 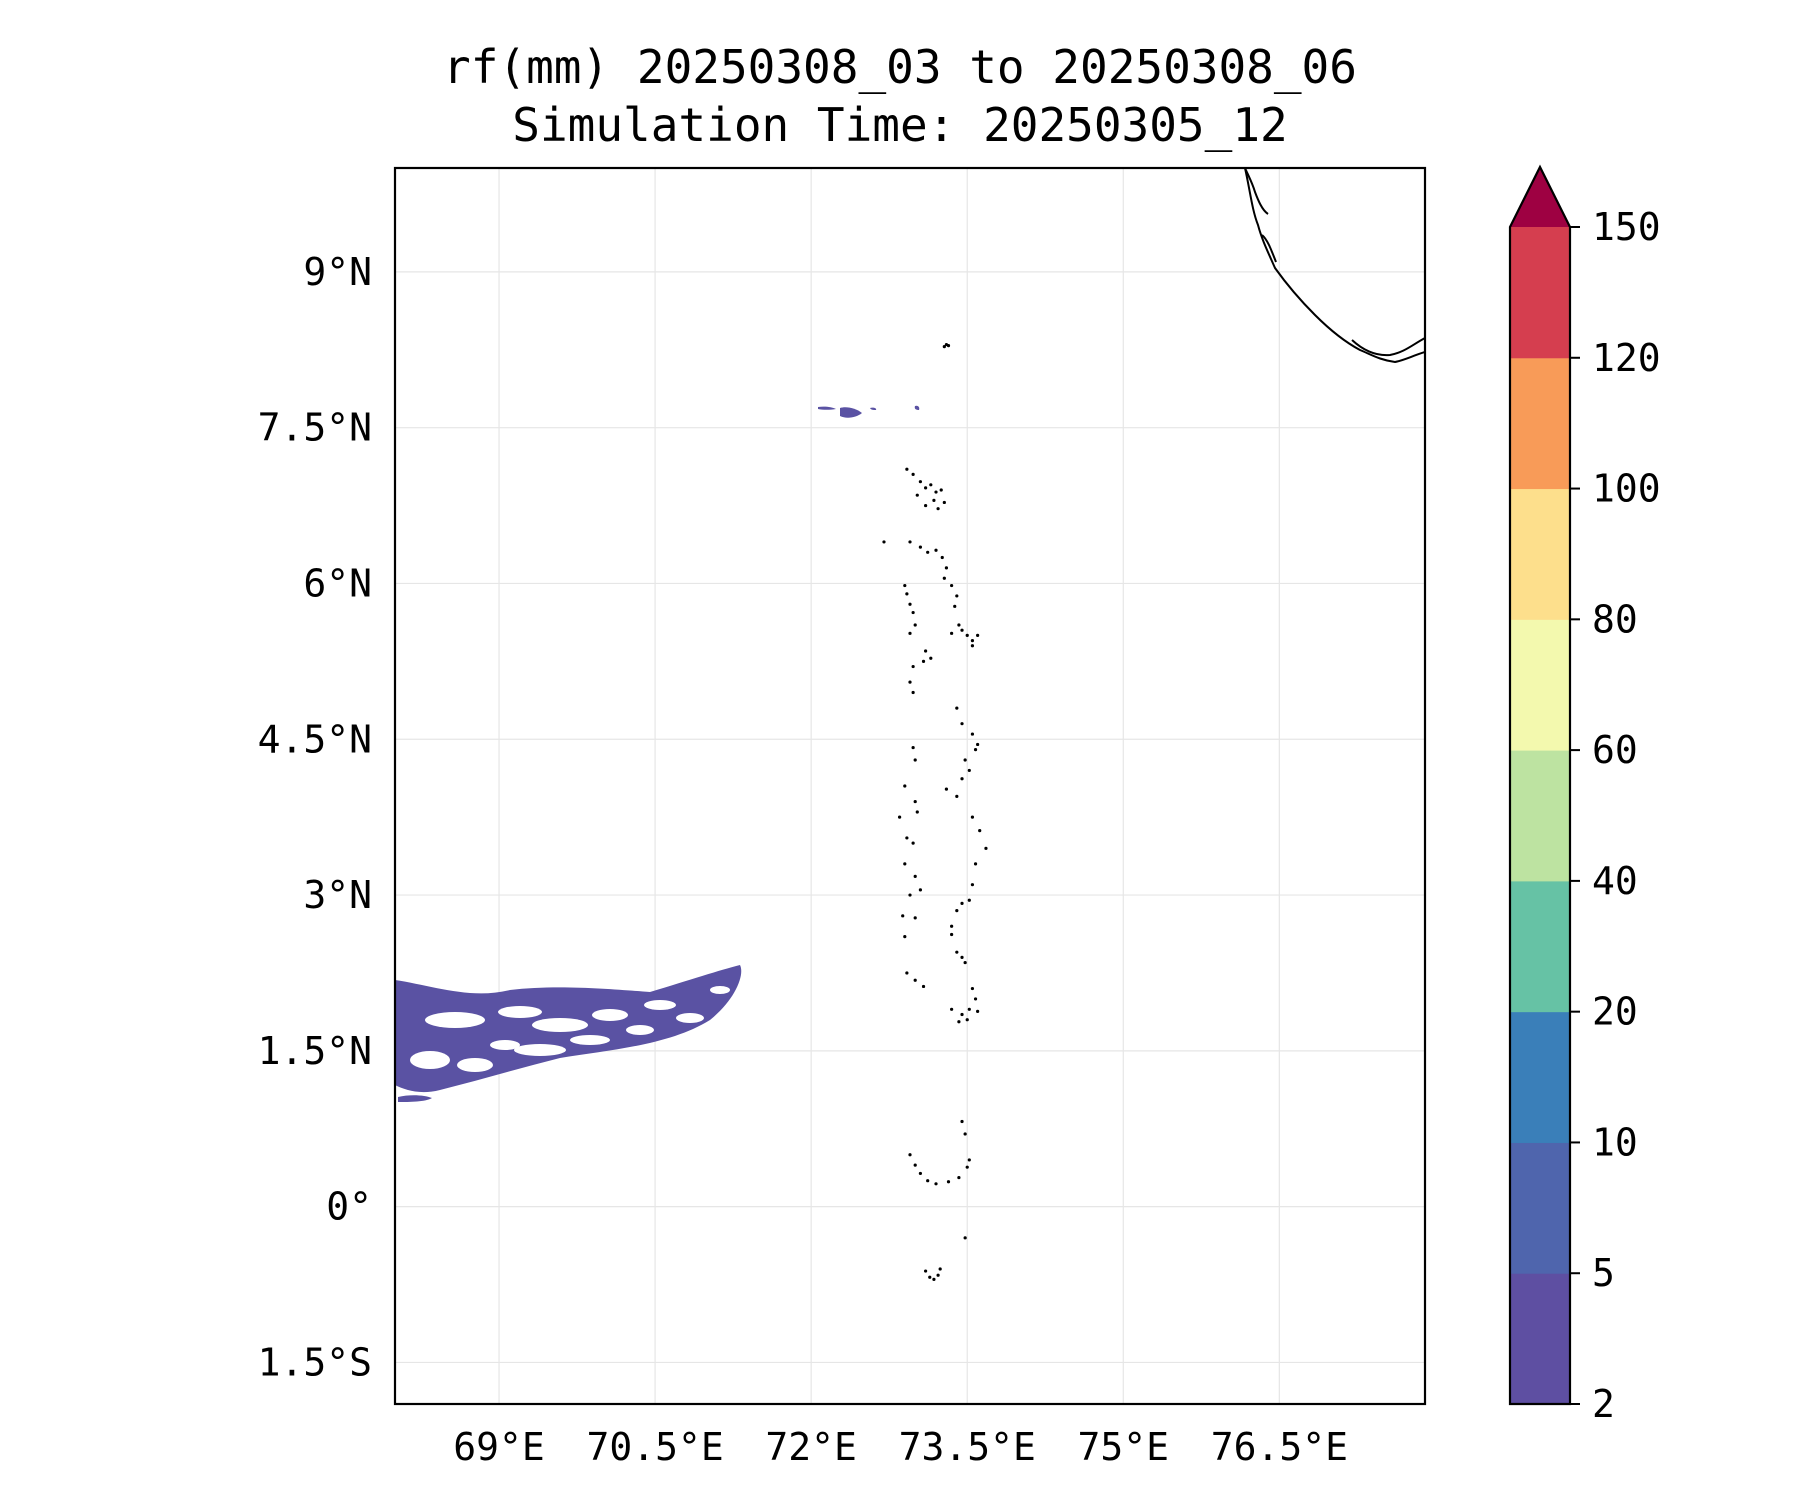 I want to click on longitude-axis: 69°E 70.5°E 72°E 73.5°E 75°E 76.5°E, so click(x=900, y=1447).